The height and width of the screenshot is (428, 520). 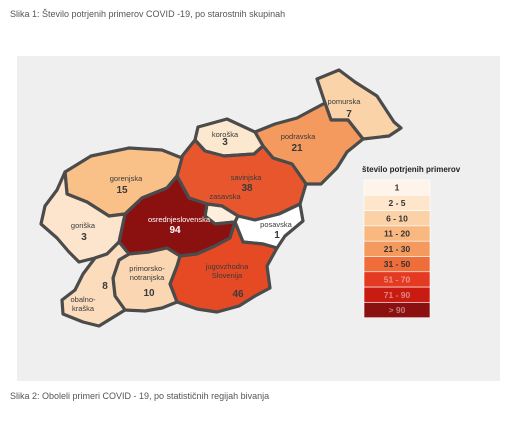 What do you see at coordinates (397, 264) in the screenshot?
I see `legend-label: 31 - 50` at bounding box center [397, 264].